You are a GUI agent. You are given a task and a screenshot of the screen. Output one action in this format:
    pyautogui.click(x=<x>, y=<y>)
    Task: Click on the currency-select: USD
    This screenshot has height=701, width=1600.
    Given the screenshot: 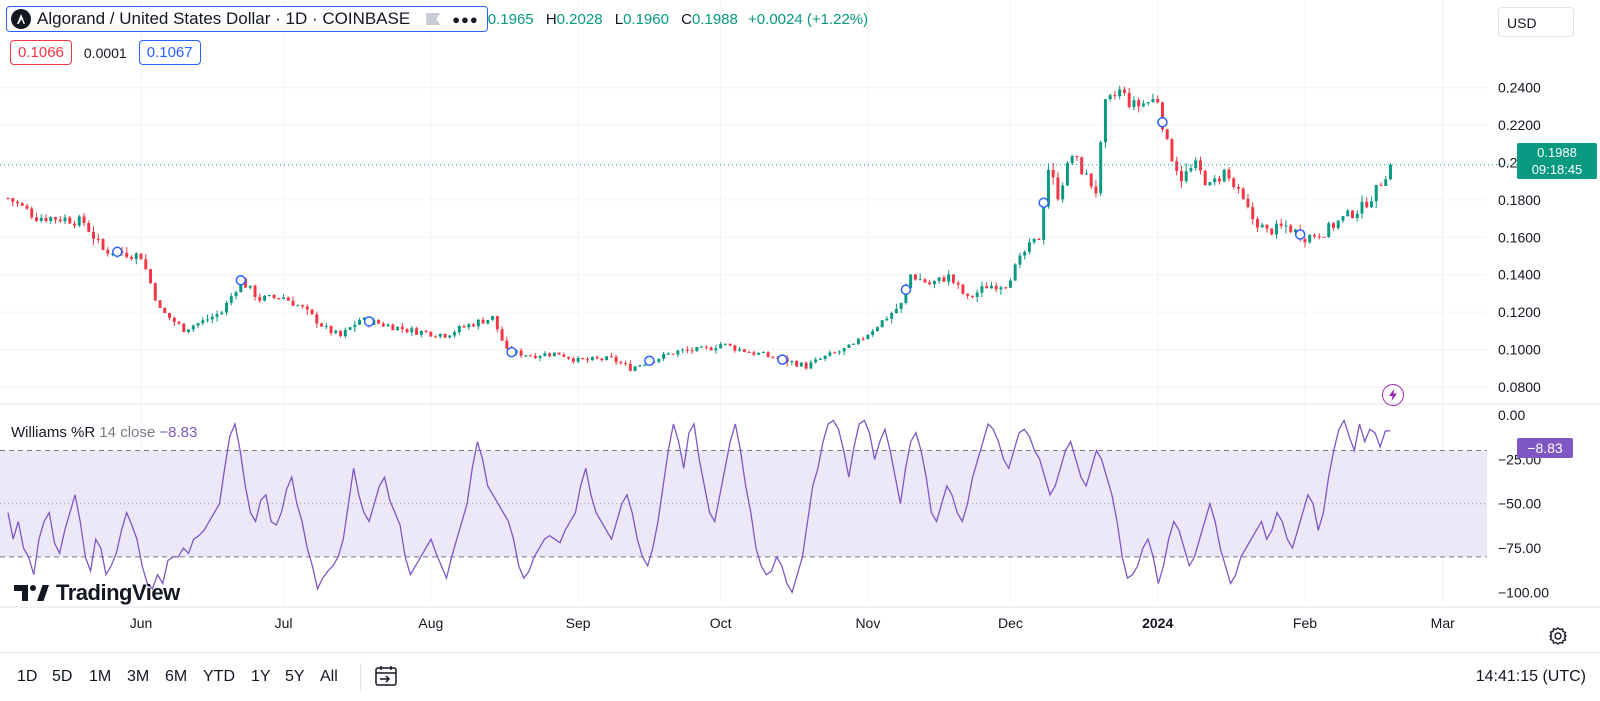 What is the action you would take?
    pyautogui.click(x=1536, y=22)
    